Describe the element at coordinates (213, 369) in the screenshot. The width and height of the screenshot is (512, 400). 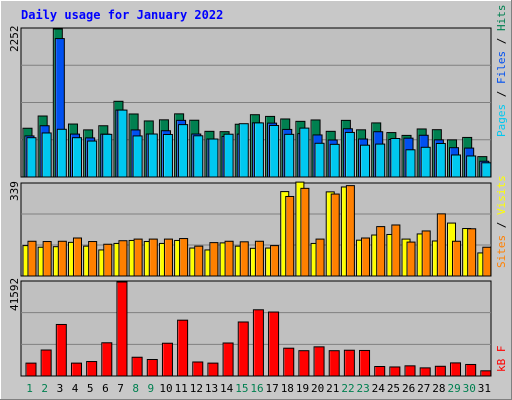
I see `bar-kbytes-day-13-outline` at that location.